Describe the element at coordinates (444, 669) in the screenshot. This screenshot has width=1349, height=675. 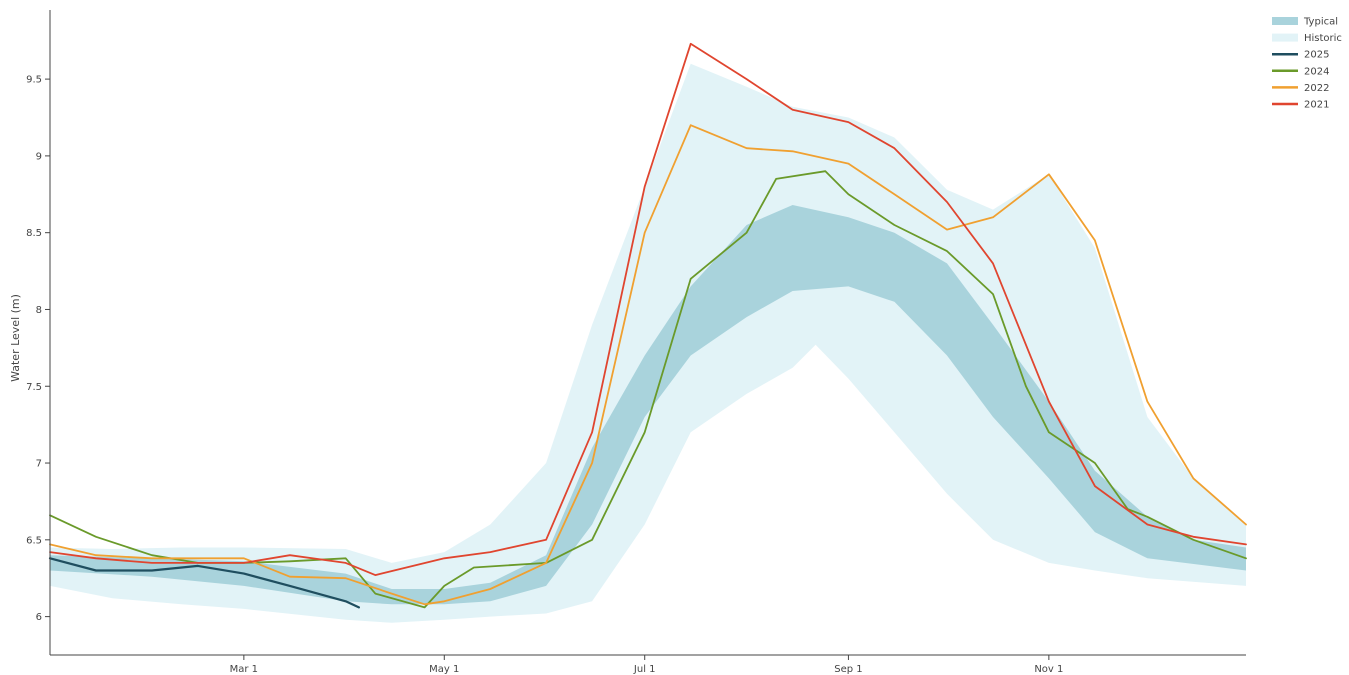
I see `x-tick-label: May 1` at that location.